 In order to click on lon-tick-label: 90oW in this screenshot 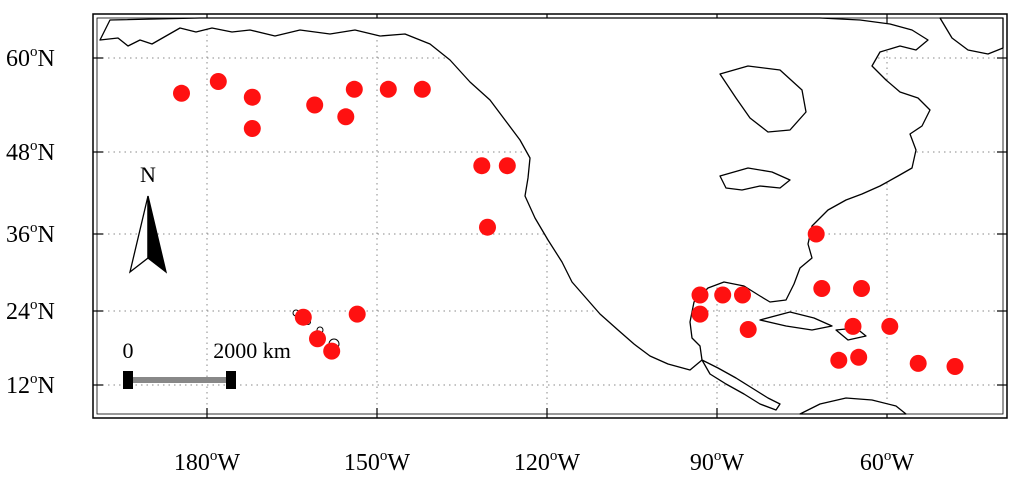, I will do `click(717, 462)`.